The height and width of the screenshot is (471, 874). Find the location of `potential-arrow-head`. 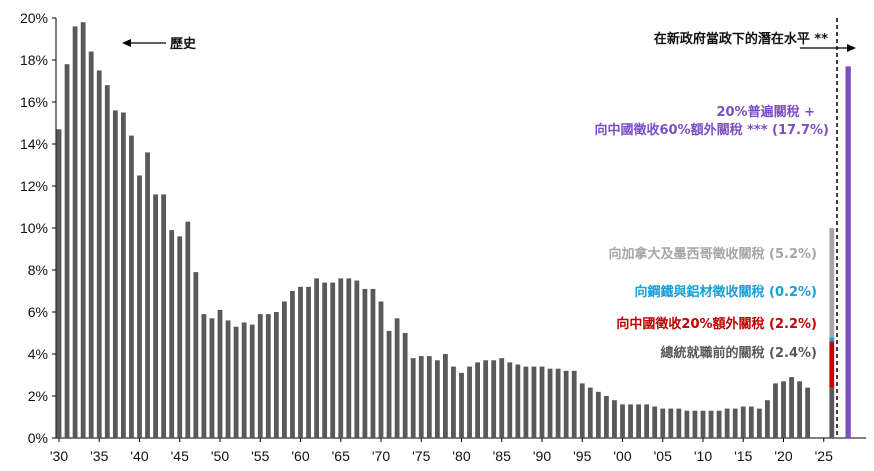

potential-arrow-head is located at coordinates (851, 48).